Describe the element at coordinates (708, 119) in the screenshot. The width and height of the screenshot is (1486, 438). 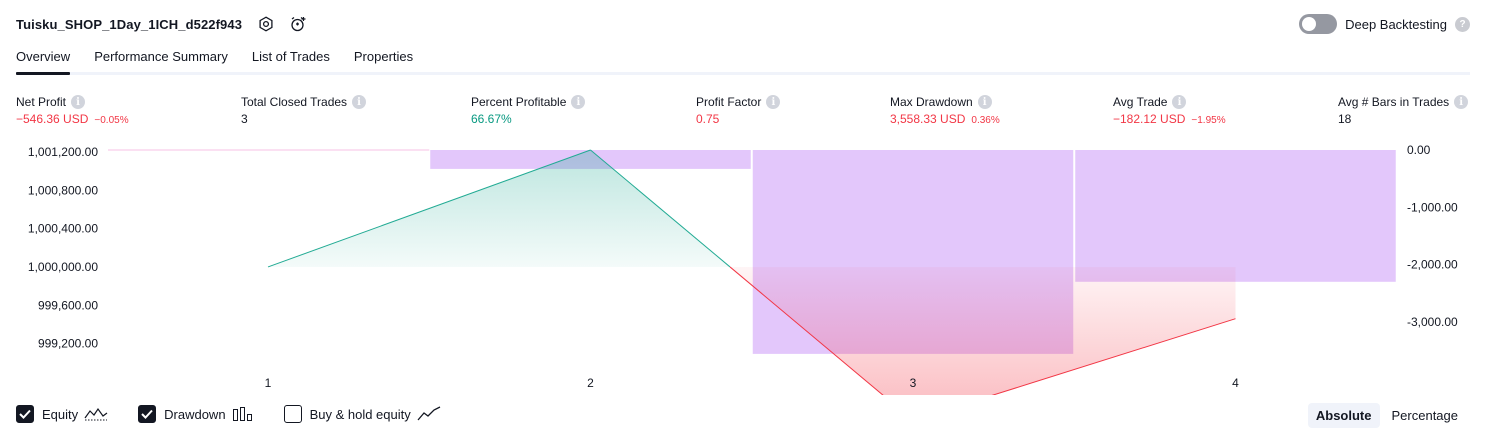
I see `stat-value: 0.75` at that location.